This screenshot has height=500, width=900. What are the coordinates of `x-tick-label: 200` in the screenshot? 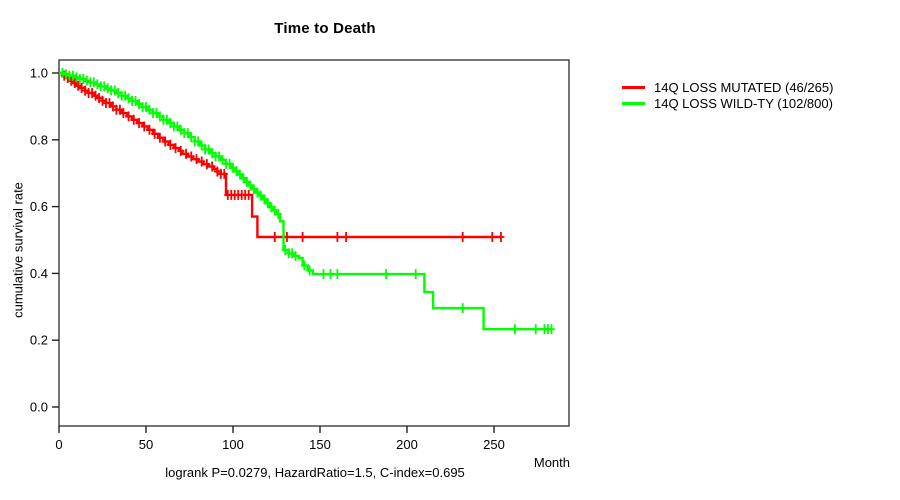 It's located at (407, 444).